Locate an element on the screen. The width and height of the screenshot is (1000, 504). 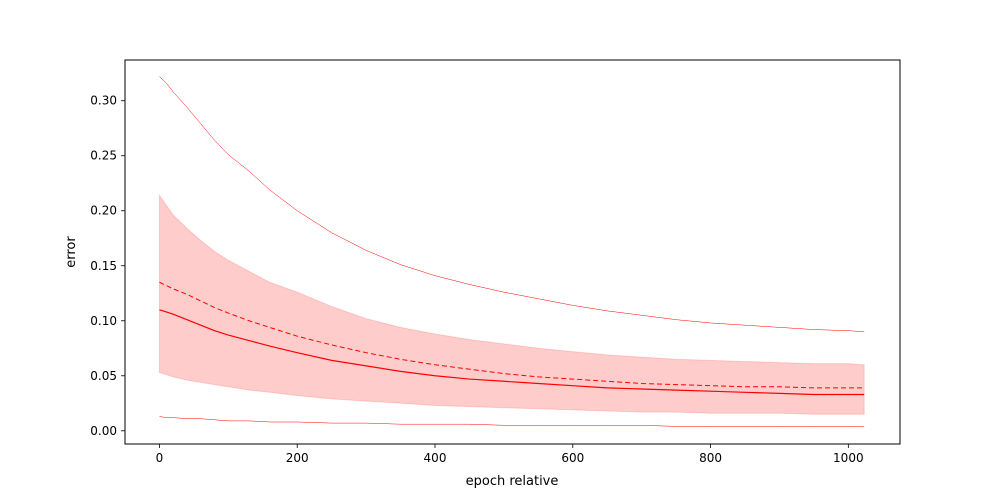
x-tick-label: 200 is located at coordinates (297, 458).